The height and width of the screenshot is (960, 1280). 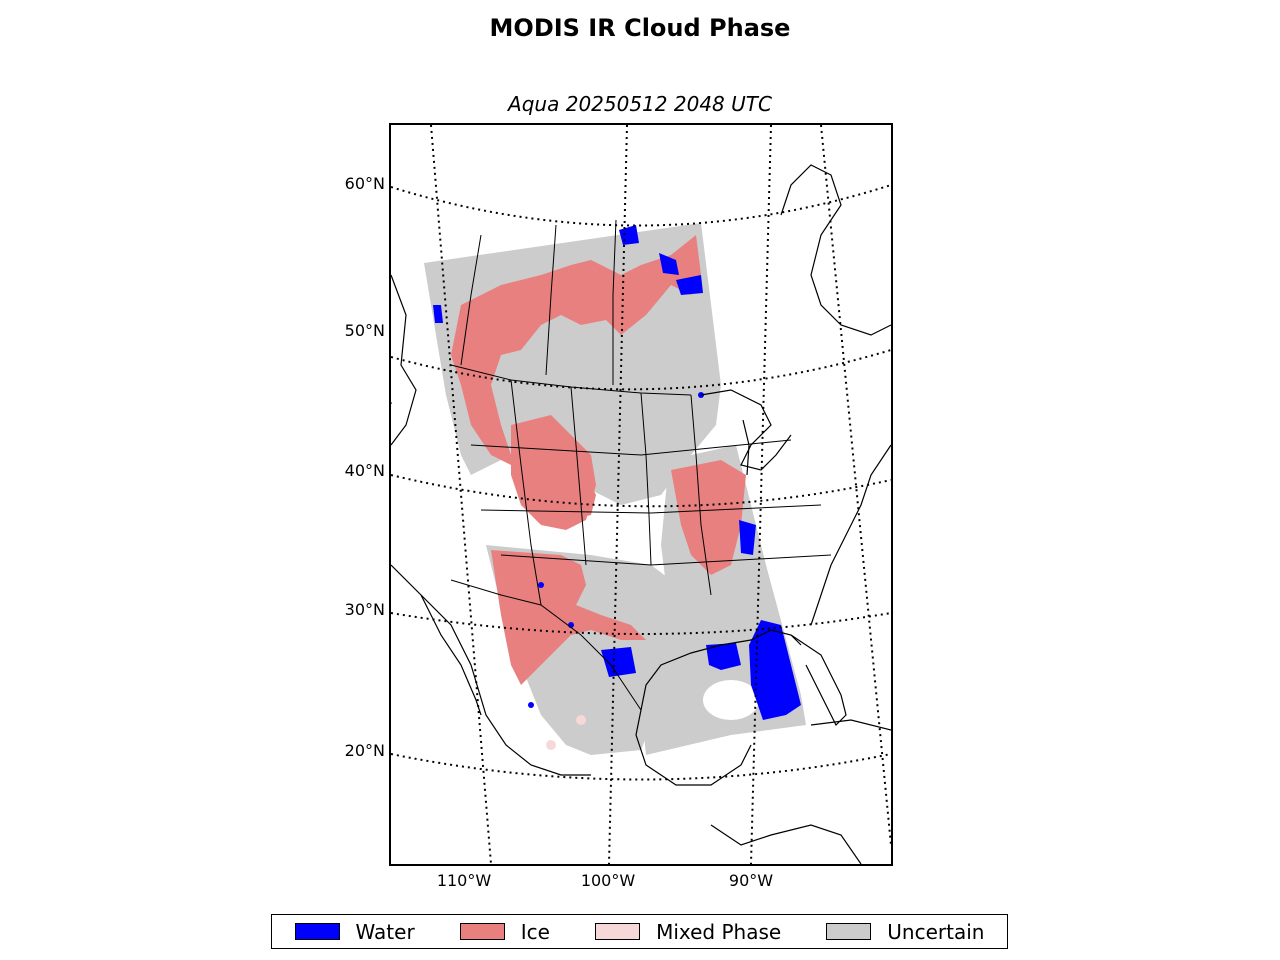 I want to click on meridian-90w, so click(x=761, y=494).